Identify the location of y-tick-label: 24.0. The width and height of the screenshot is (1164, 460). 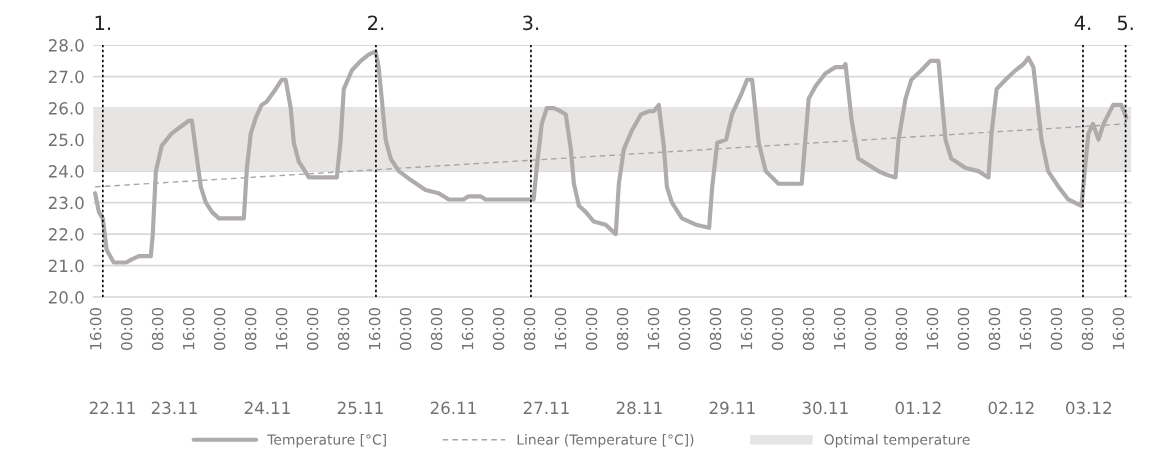
(66, 171).